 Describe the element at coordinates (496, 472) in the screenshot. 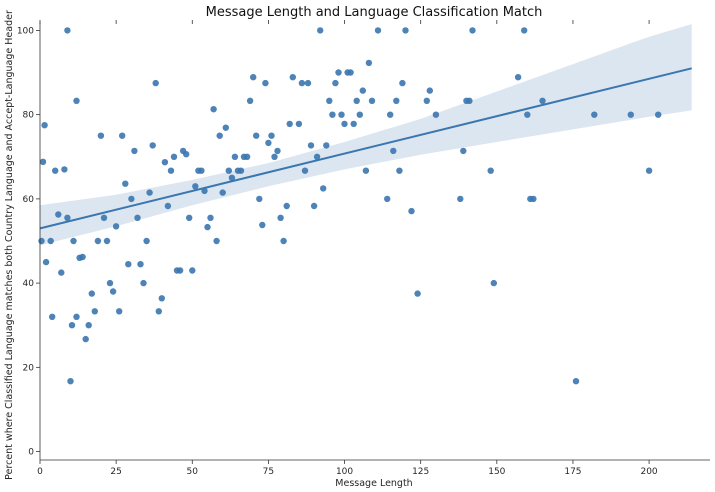

I see `x-tick-label: 150` at that location.